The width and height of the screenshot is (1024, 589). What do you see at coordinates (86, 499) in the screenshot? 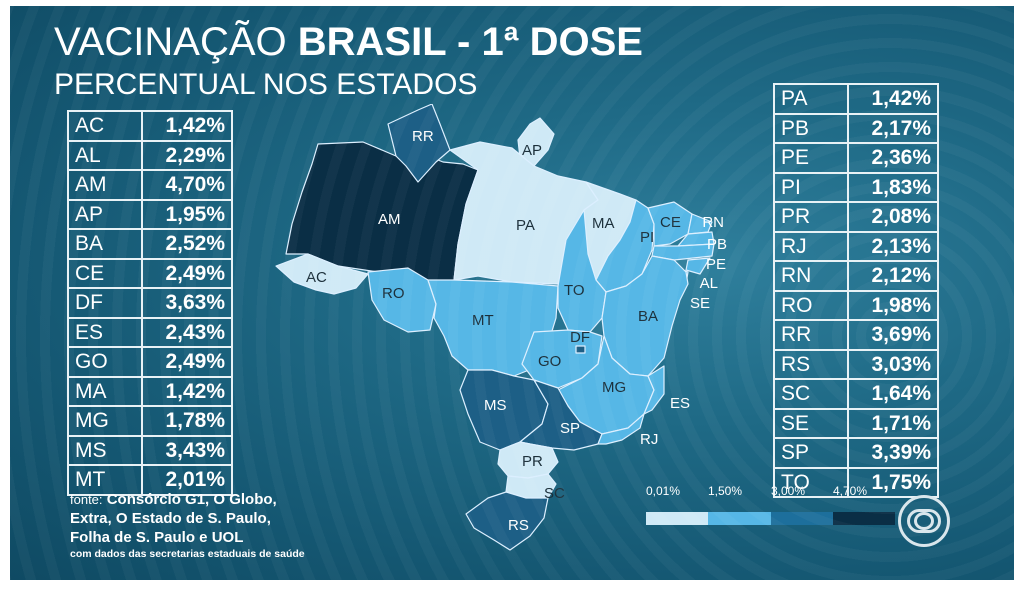
I see `source-label: fonte:` at bounding box center [86, 499].